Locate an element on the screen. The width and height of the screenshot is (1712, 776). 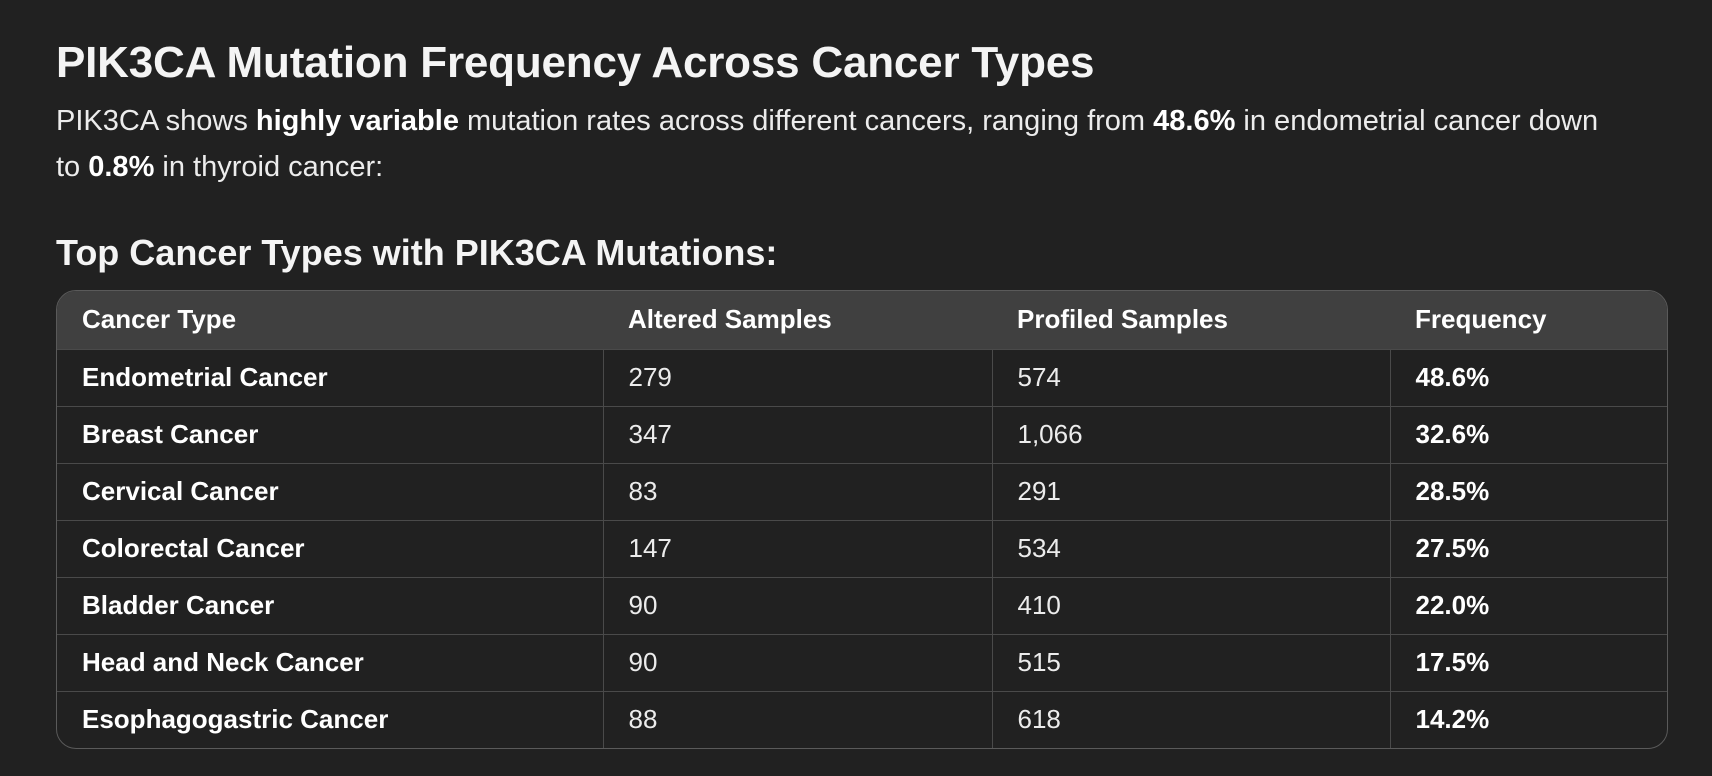
cell-altered: 347 is located at coordinates (797, 434).